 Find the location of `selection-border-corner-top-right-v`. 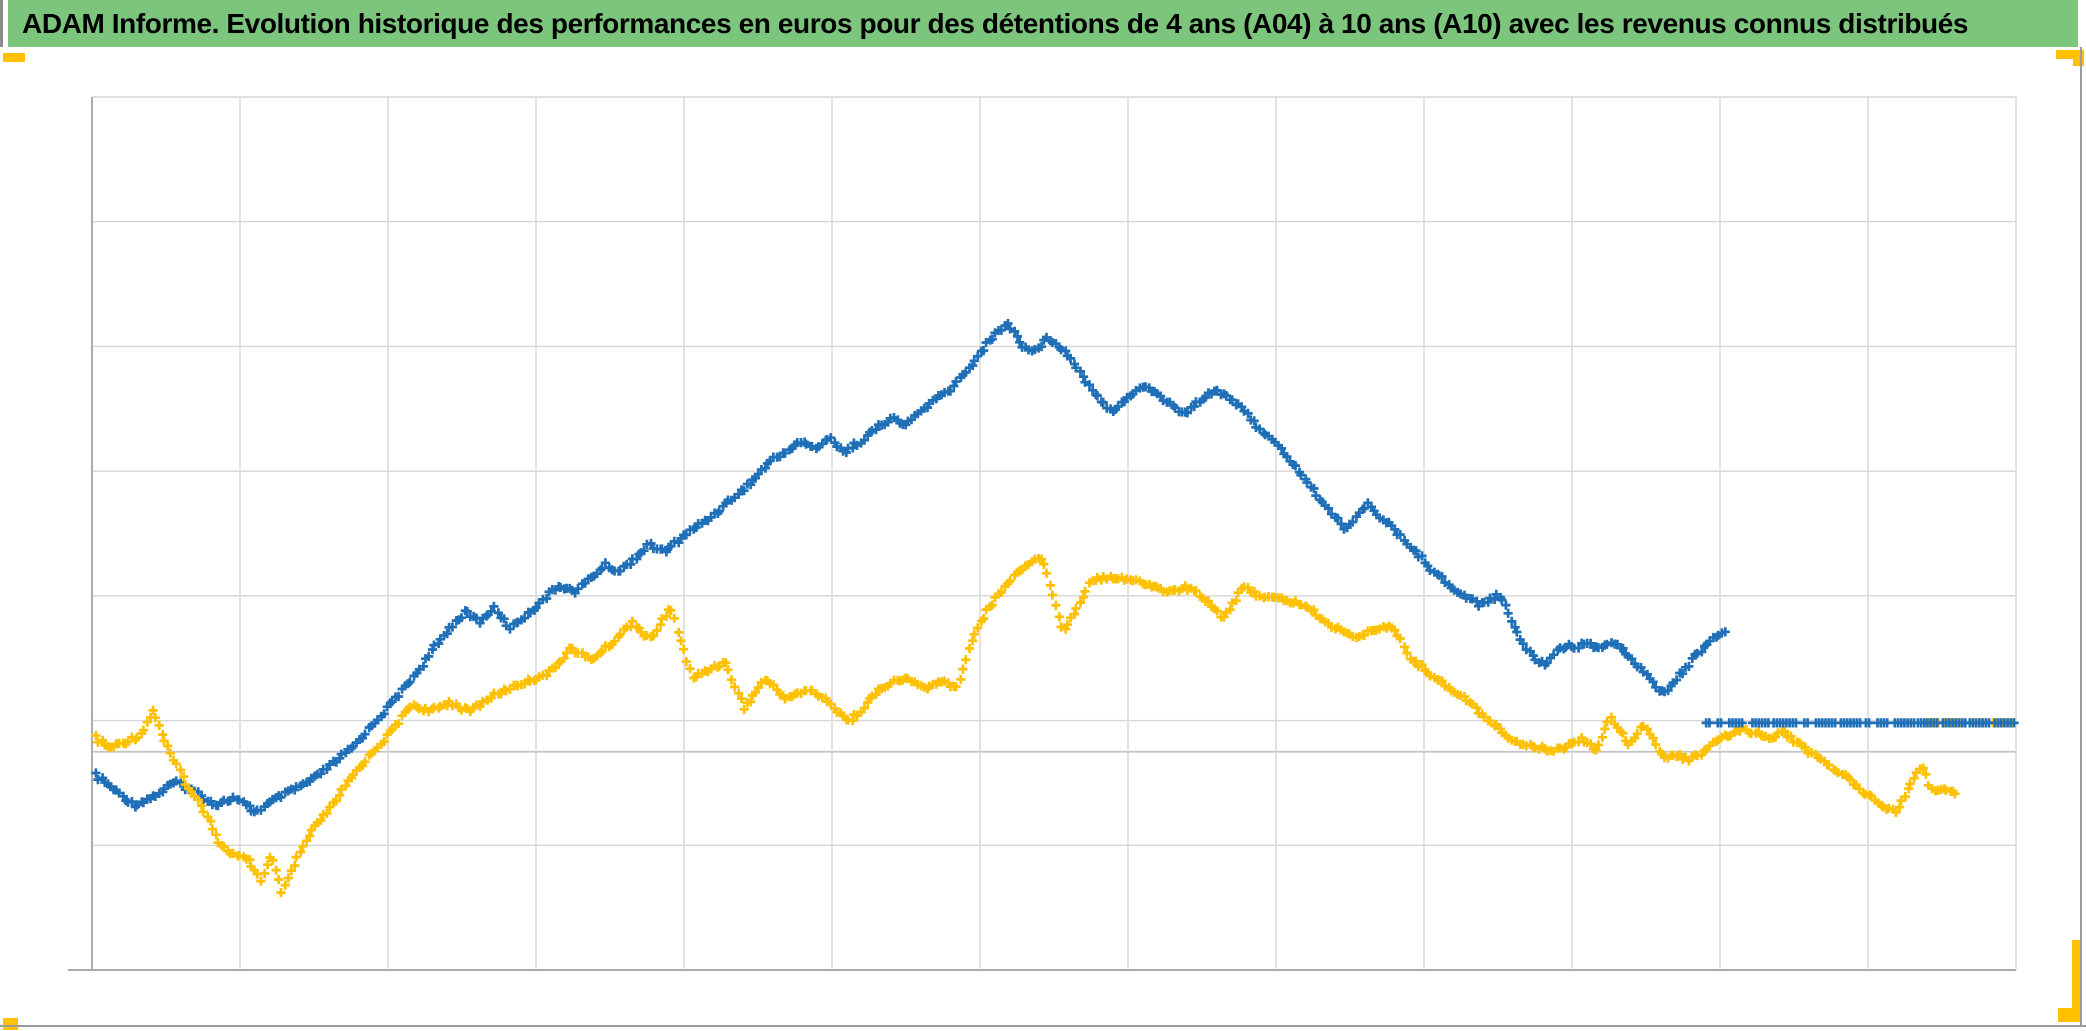

selection-border-corner-top-right-v is located at coordinates (2078, 58).